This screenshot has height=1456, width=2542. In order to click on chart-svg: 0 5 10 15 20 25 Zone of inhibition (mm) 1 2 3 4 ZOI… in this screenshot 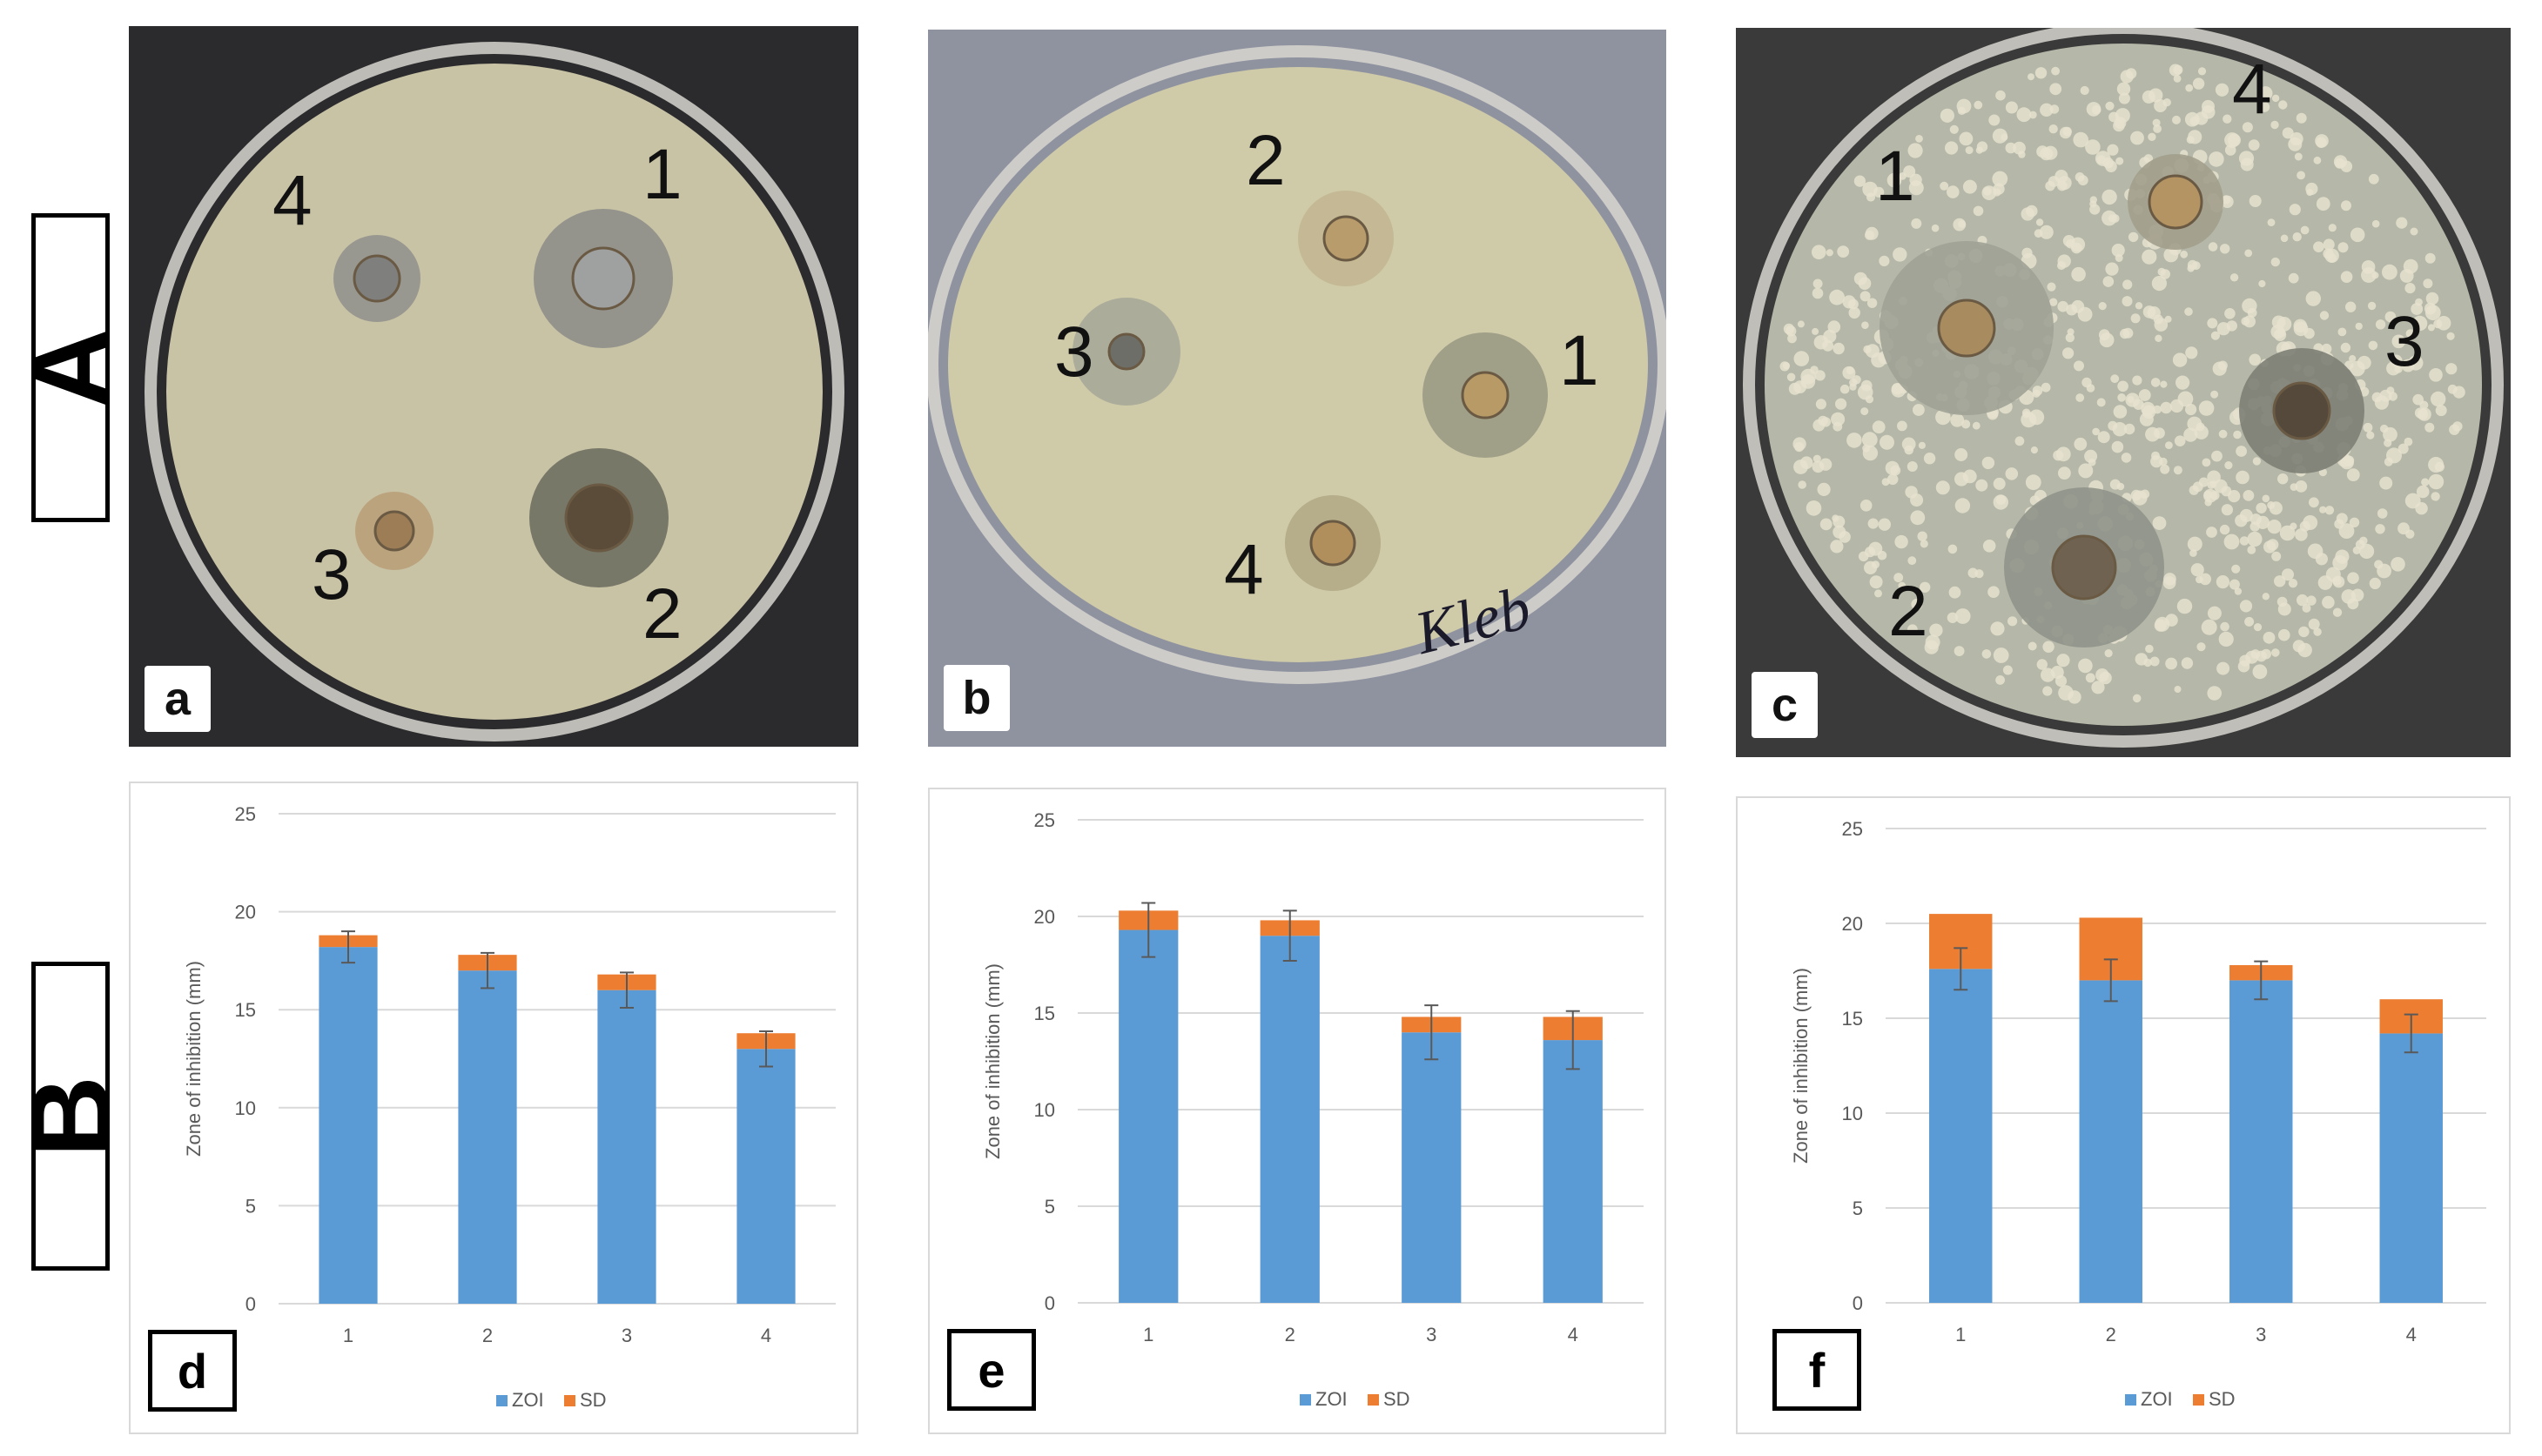, I will do `click(509, 1107)`.